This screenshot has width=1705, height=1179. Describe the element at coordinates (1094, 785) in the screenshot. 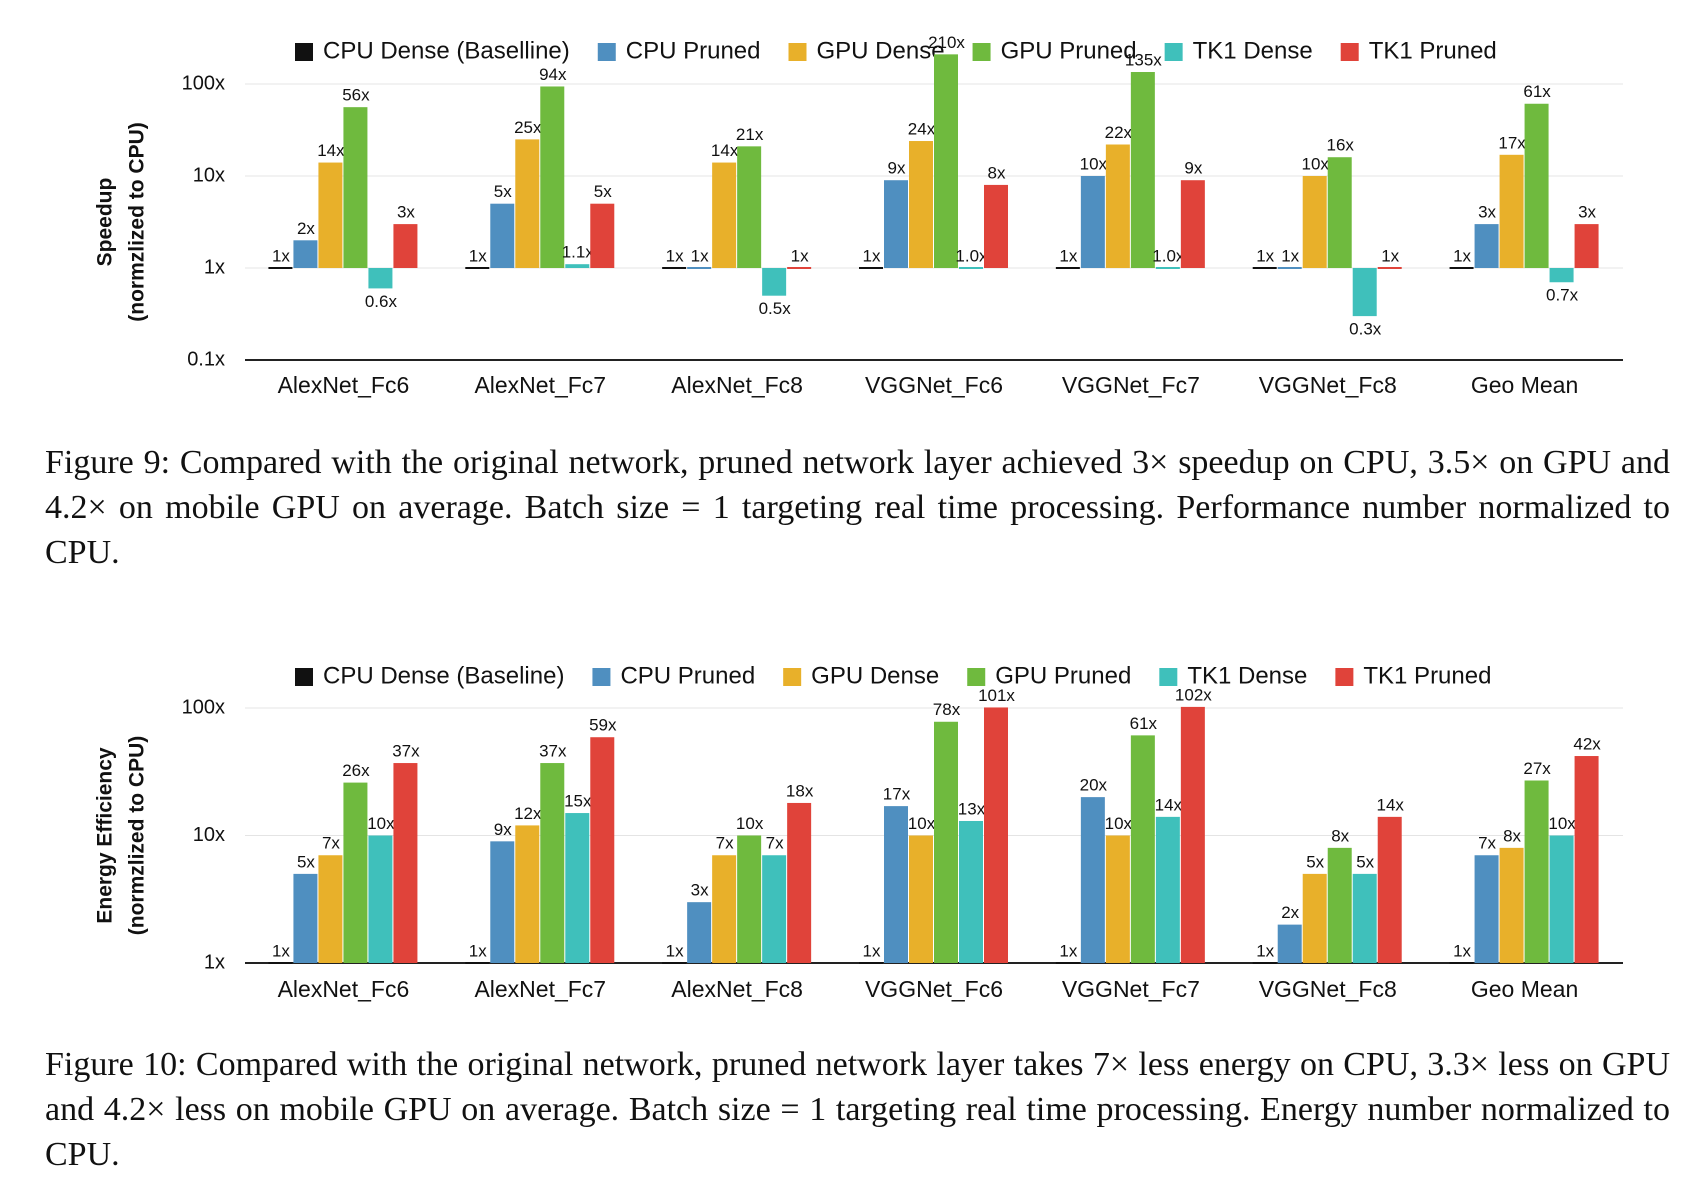

I see `data-label: 20x` at that location.